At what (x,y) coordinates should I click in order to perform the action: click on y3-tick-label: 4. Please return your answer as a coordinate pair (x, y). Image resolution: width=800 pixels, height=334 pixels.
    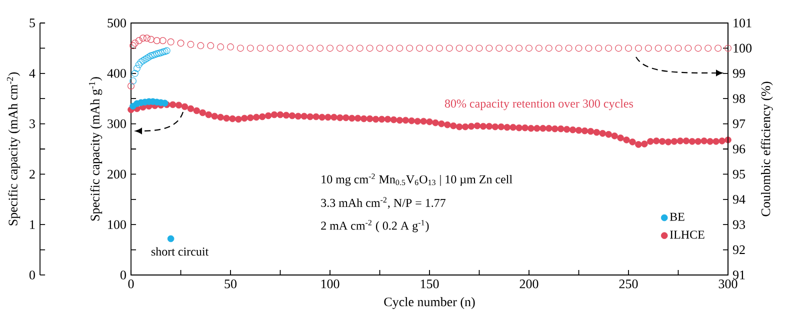
    Looking at the image, I should click on (32, 73).